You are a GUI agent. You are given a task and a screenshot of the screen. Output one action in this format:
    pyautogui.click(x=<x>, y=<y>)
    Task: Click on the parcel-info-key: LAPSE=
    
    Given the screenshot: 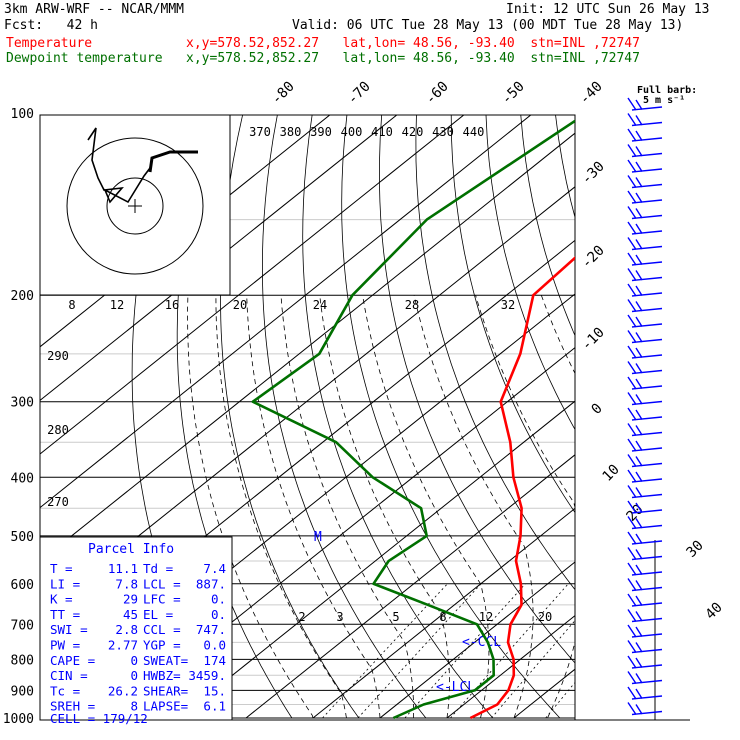 What is the action you would take?
    pyautogui.click(x=165, y=706)
    